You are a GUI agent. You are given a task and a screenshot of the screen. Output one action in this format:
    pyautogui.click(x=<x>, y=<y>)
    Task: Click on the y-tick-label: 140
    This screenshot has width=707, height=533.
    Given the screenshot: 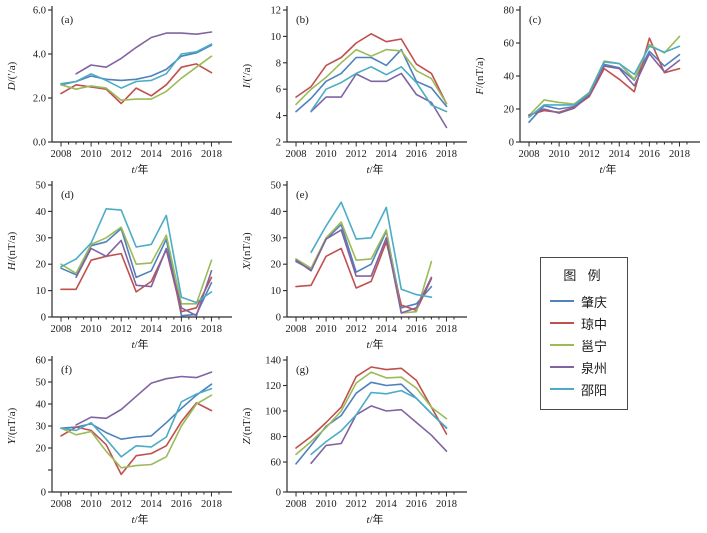 What is the action you would take?
    pyautogui.click(x=273, y=361)
    